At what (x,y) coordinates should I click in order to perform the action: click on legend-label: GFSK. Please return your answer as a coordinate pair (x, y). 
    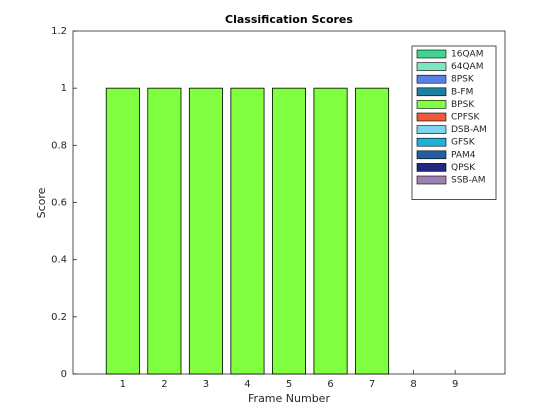
    Looking at the image, I should click on (463, 143).